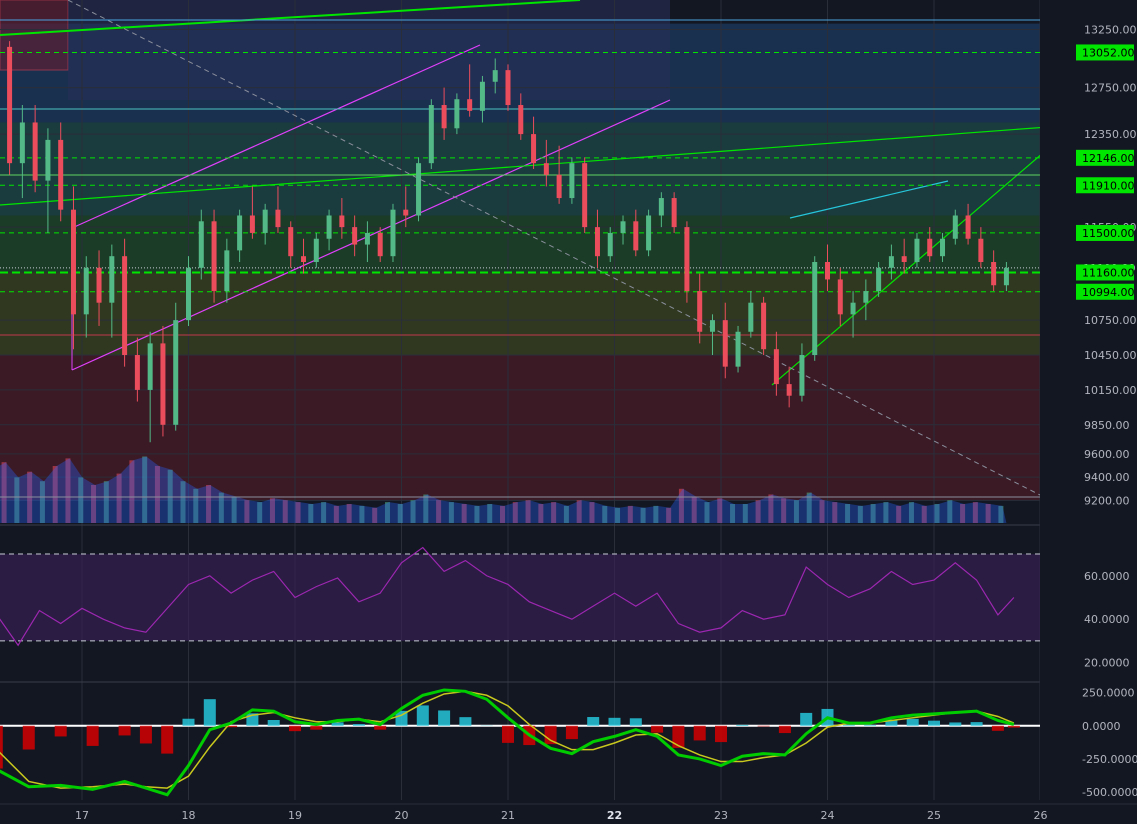  What do you see at coordinates (1109, 792) in the screenshot?
I see `macd-tick: -500.0000` at bounding box center [1109, 792].